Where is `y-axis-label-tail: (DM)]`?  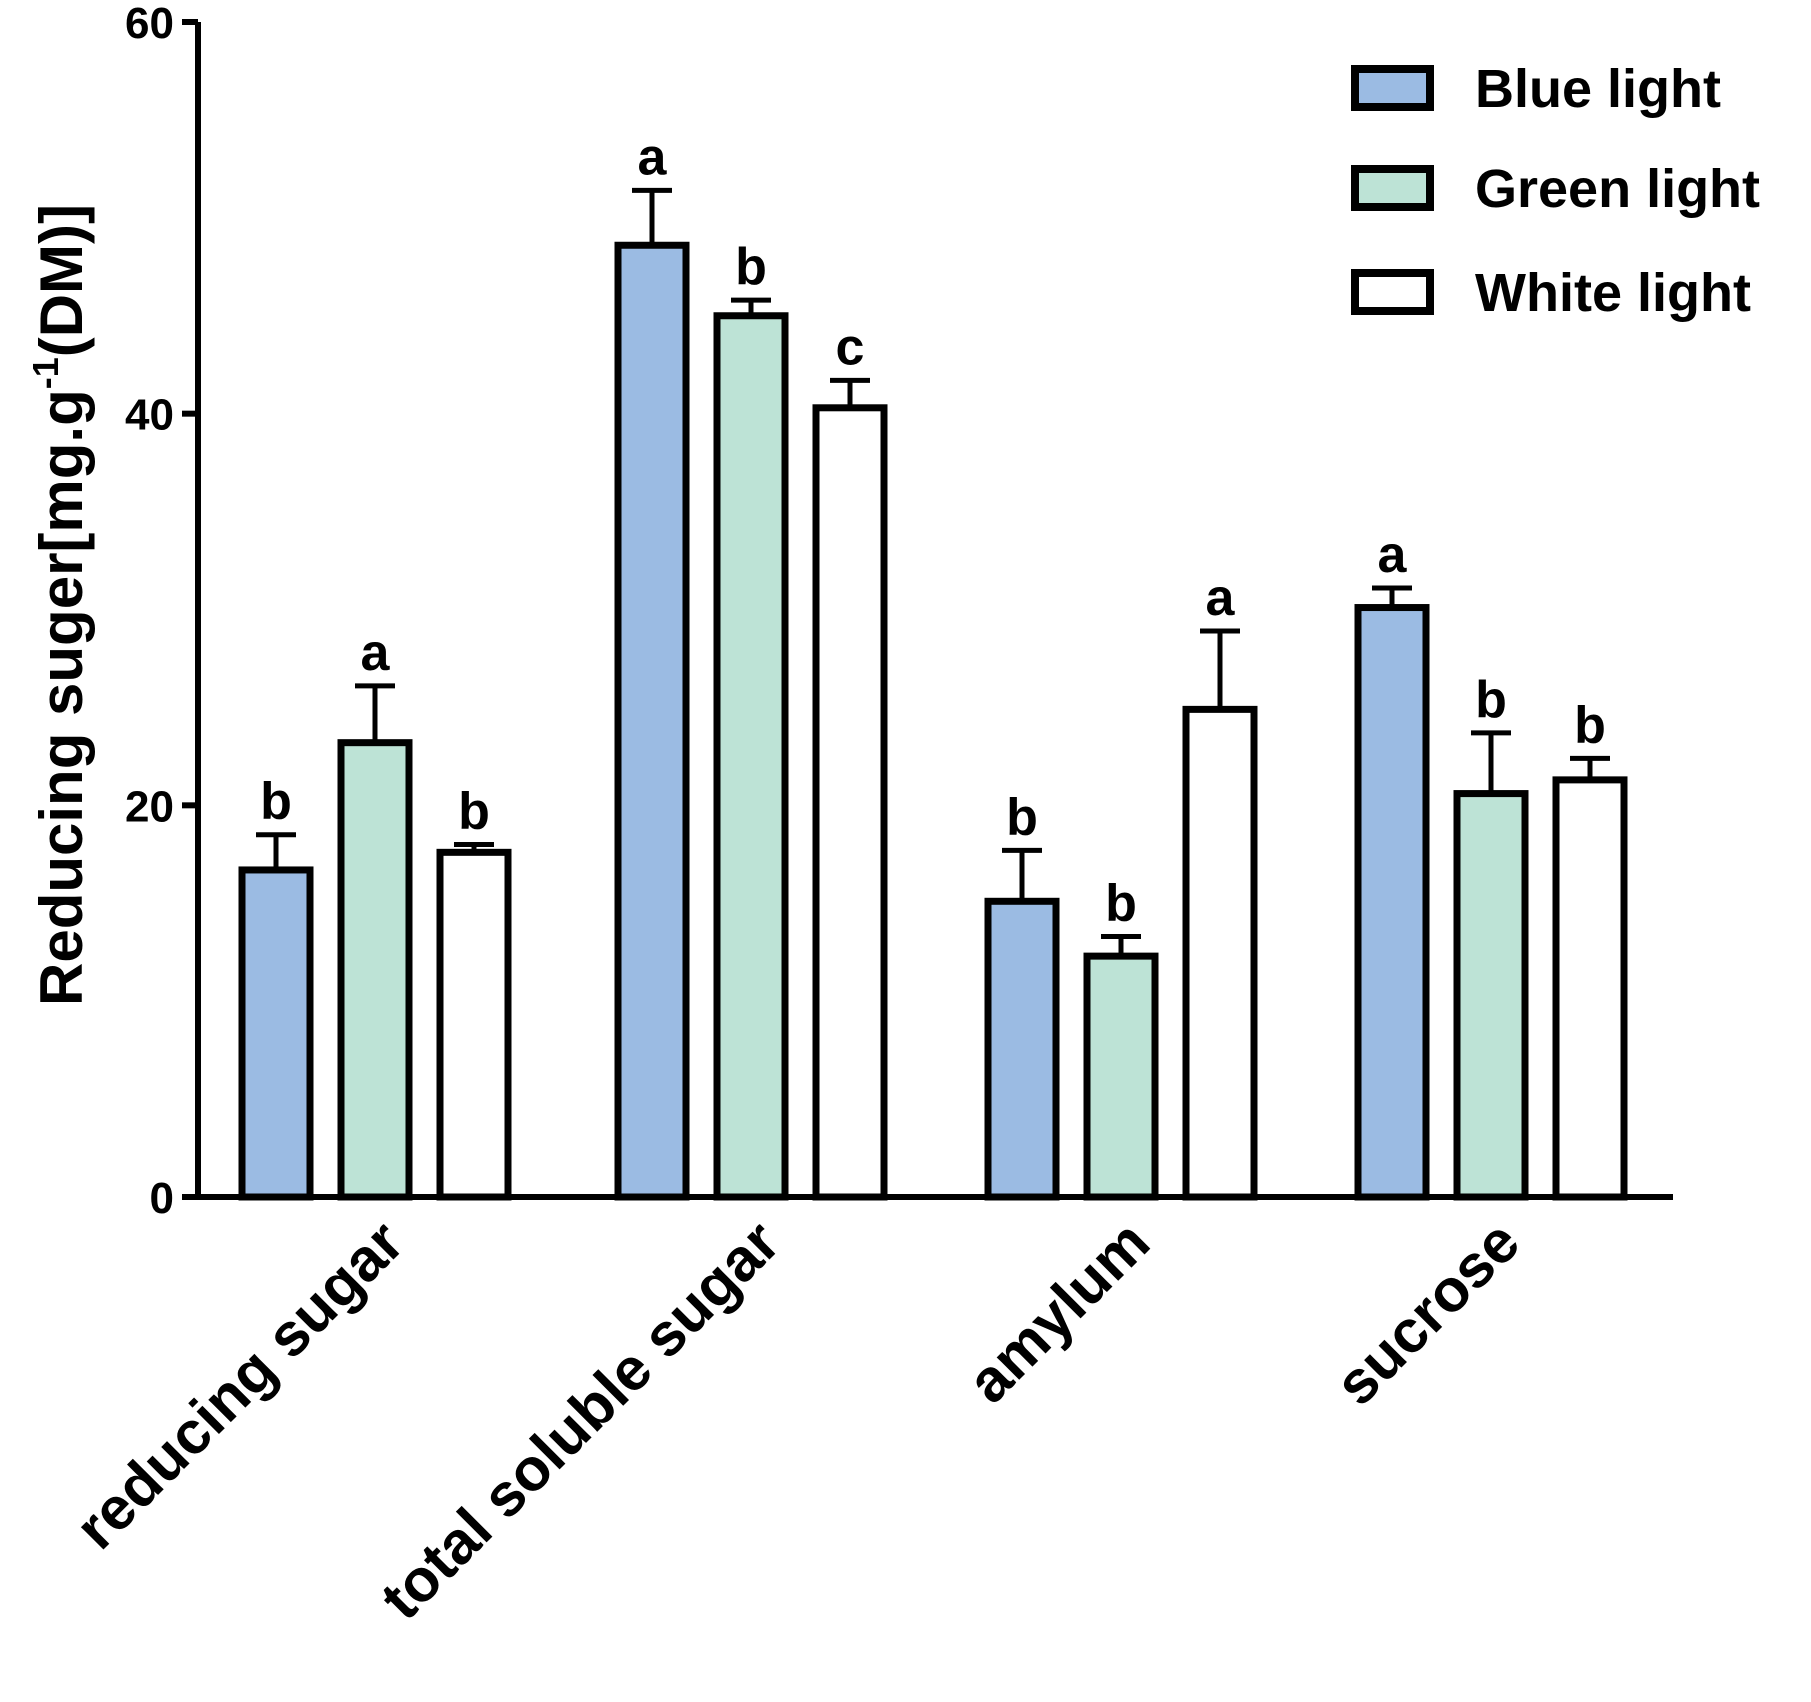 y-axis-label-tail: (DM)] is located at coordinates (61, 280).